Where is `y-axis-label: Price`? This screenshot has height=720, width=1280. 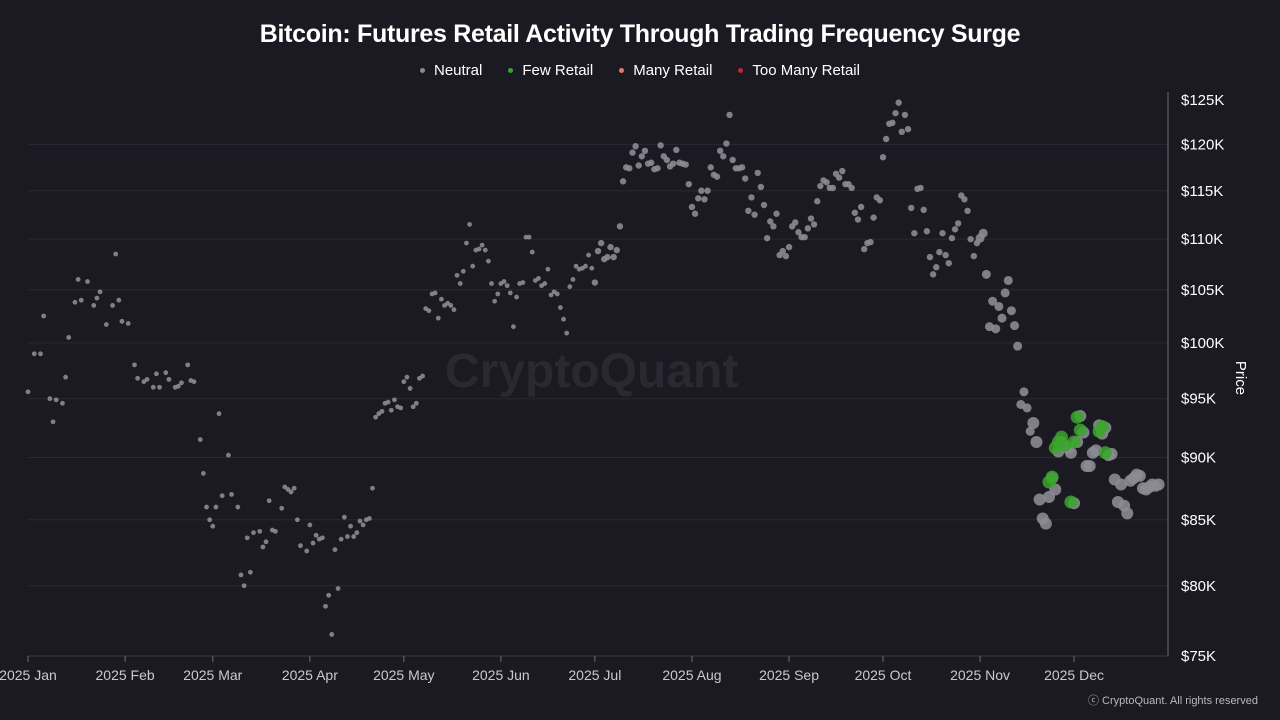
y-axis-label: Price is located at coordinates (1240, 378).